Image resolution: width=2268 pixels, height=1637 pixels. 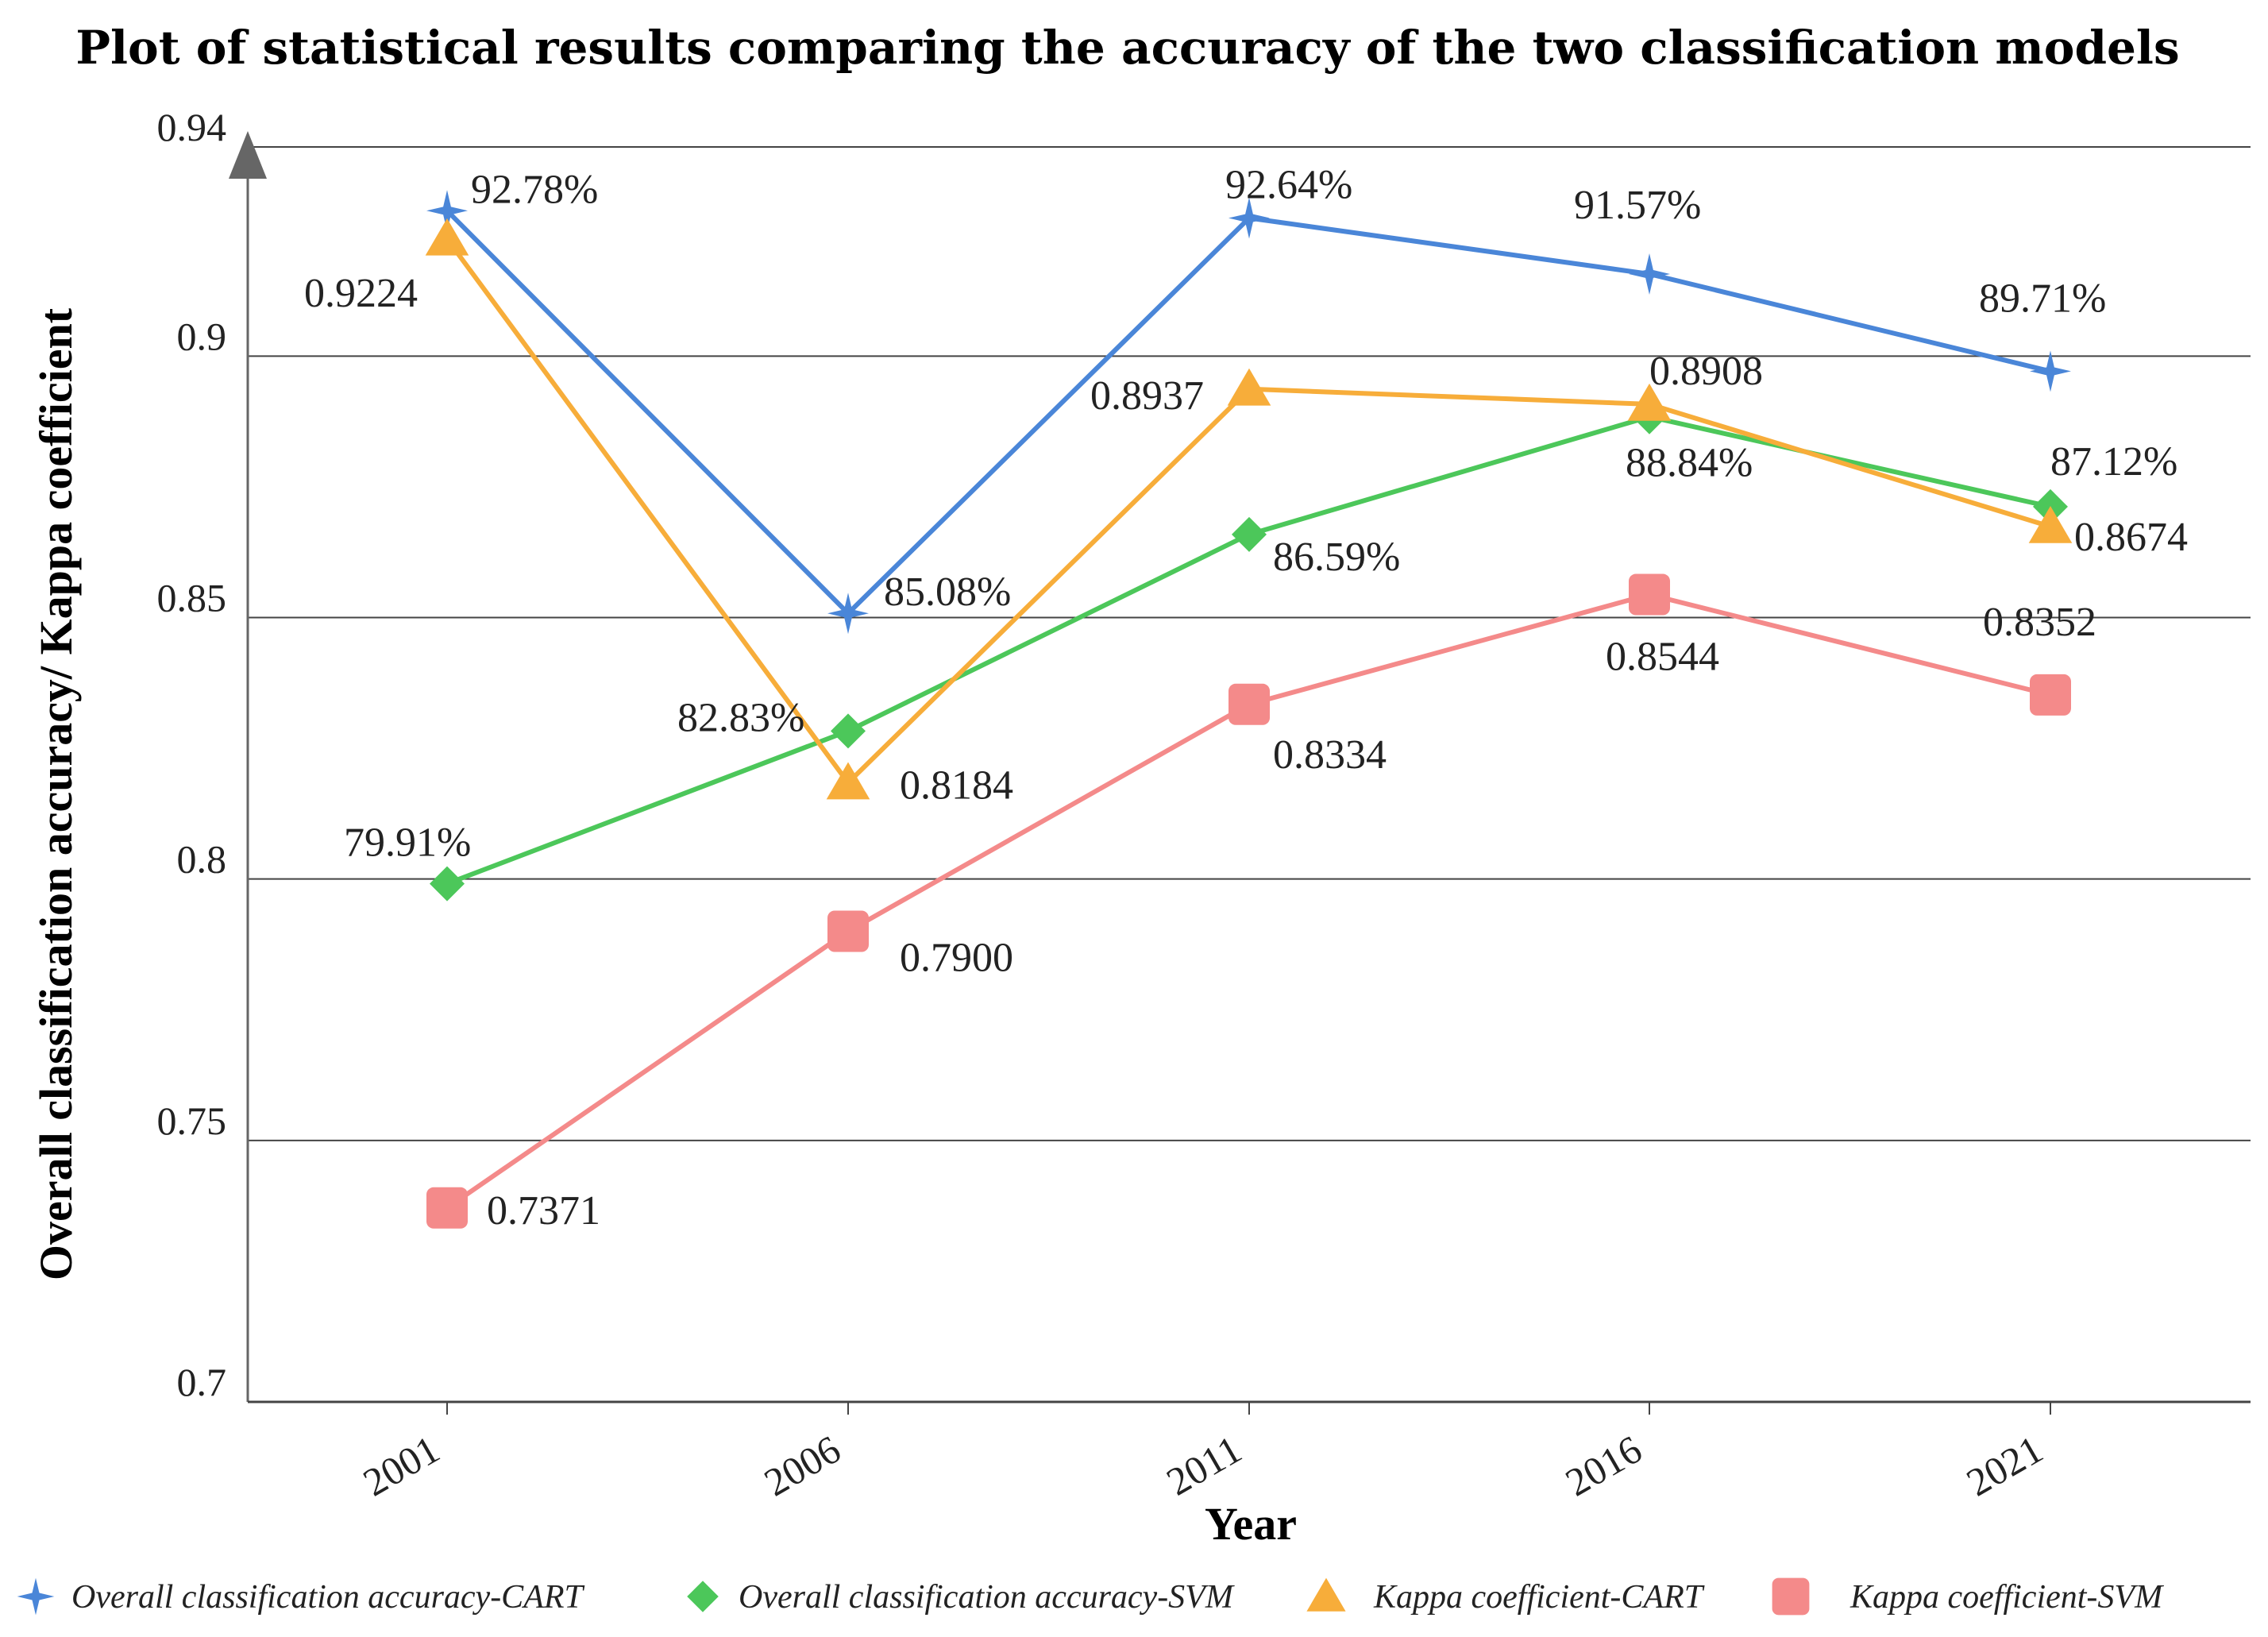 I want to click on data-label: 0.8908, so click(x=1706, y=371).